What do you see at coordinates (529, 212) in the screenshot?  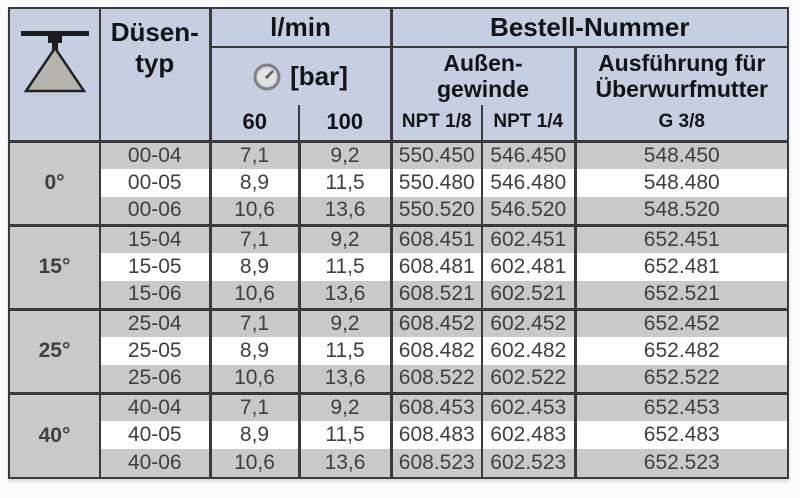 I see `npt14-cell: 546.520` at bounding box center [529, 212].